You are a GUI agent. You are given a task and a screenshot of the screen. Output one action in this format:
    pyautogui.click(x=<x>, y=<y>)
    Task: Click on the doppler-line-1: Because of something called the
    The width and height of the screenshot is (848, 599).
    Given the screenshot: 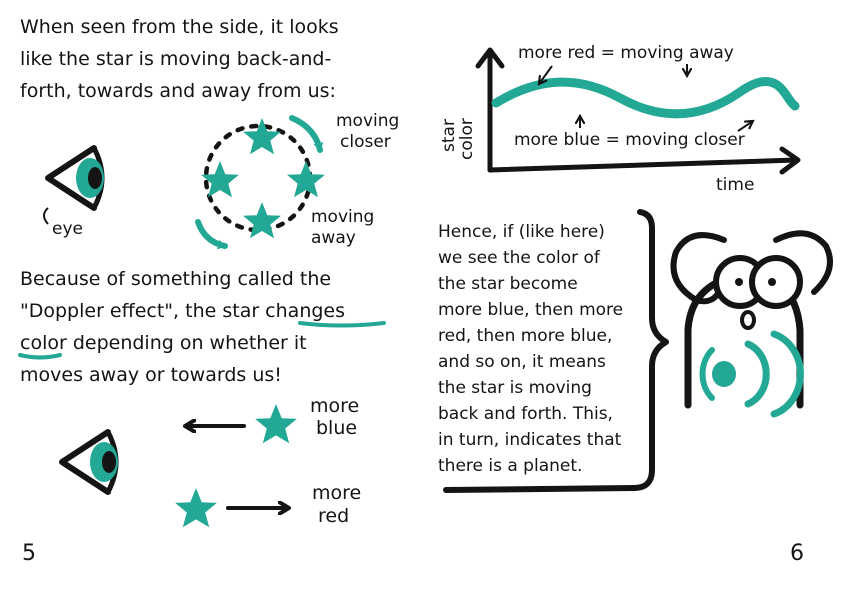 What is the action you would take?
    pyautogui.click(x=175, y=279)
    